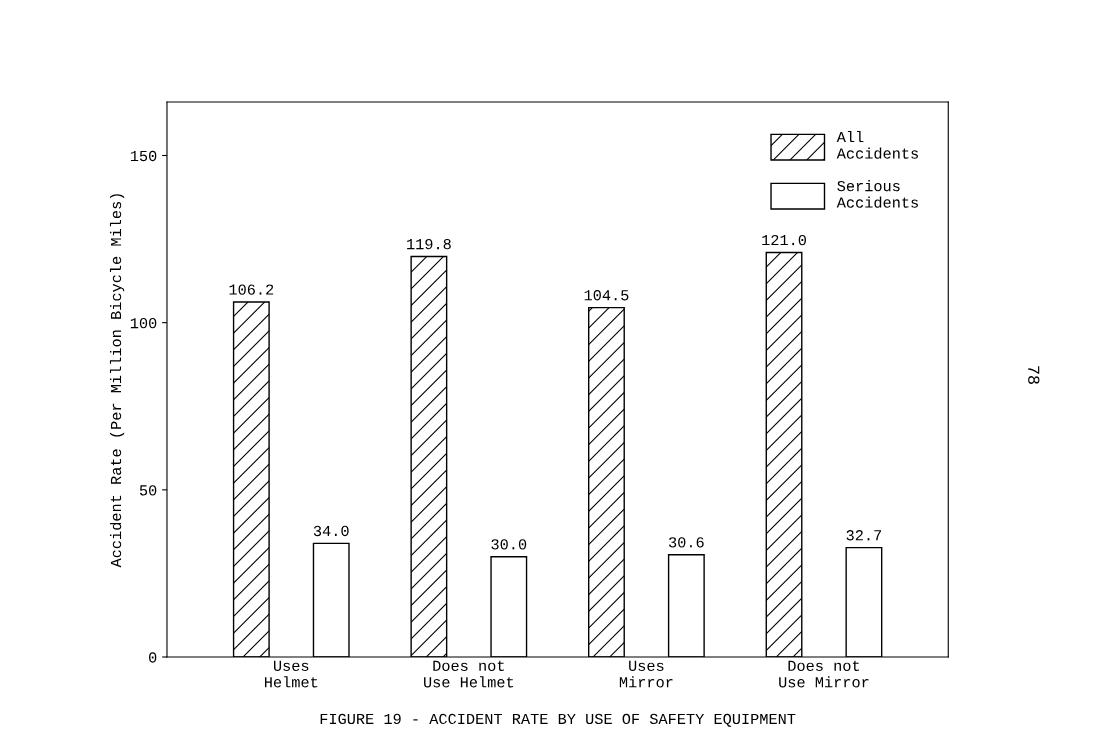  What do you see at coordinates (251, 289) in the screenshot?
I see `data-label: 106.2` at bounding box center [251, 289].